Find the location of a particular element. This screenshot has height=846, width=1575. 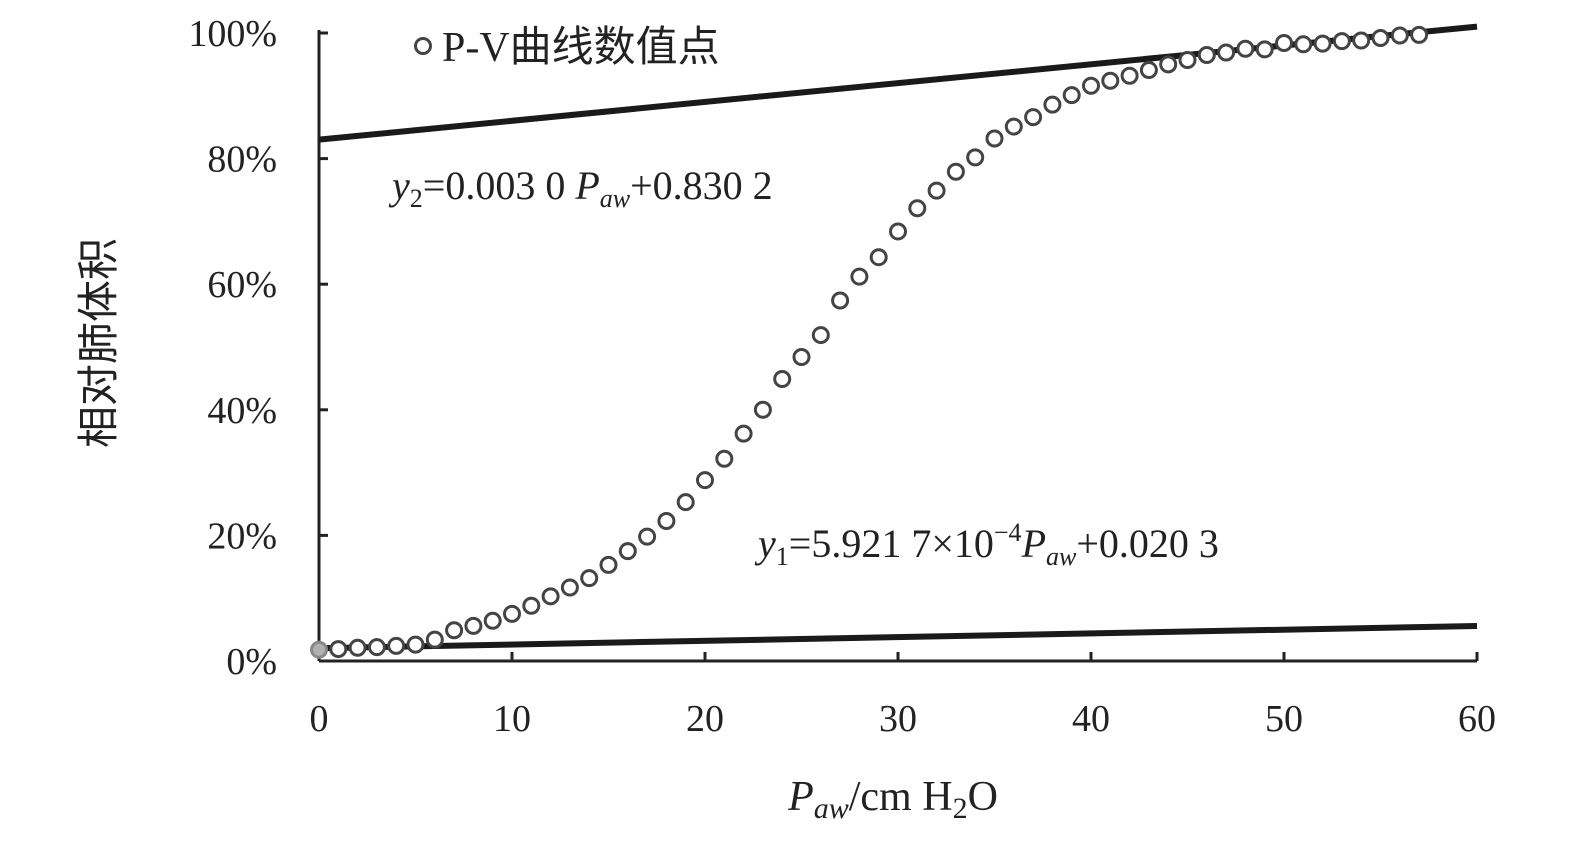

y-axis-title: 相对肺体积 is located at coordinates (100, 343).